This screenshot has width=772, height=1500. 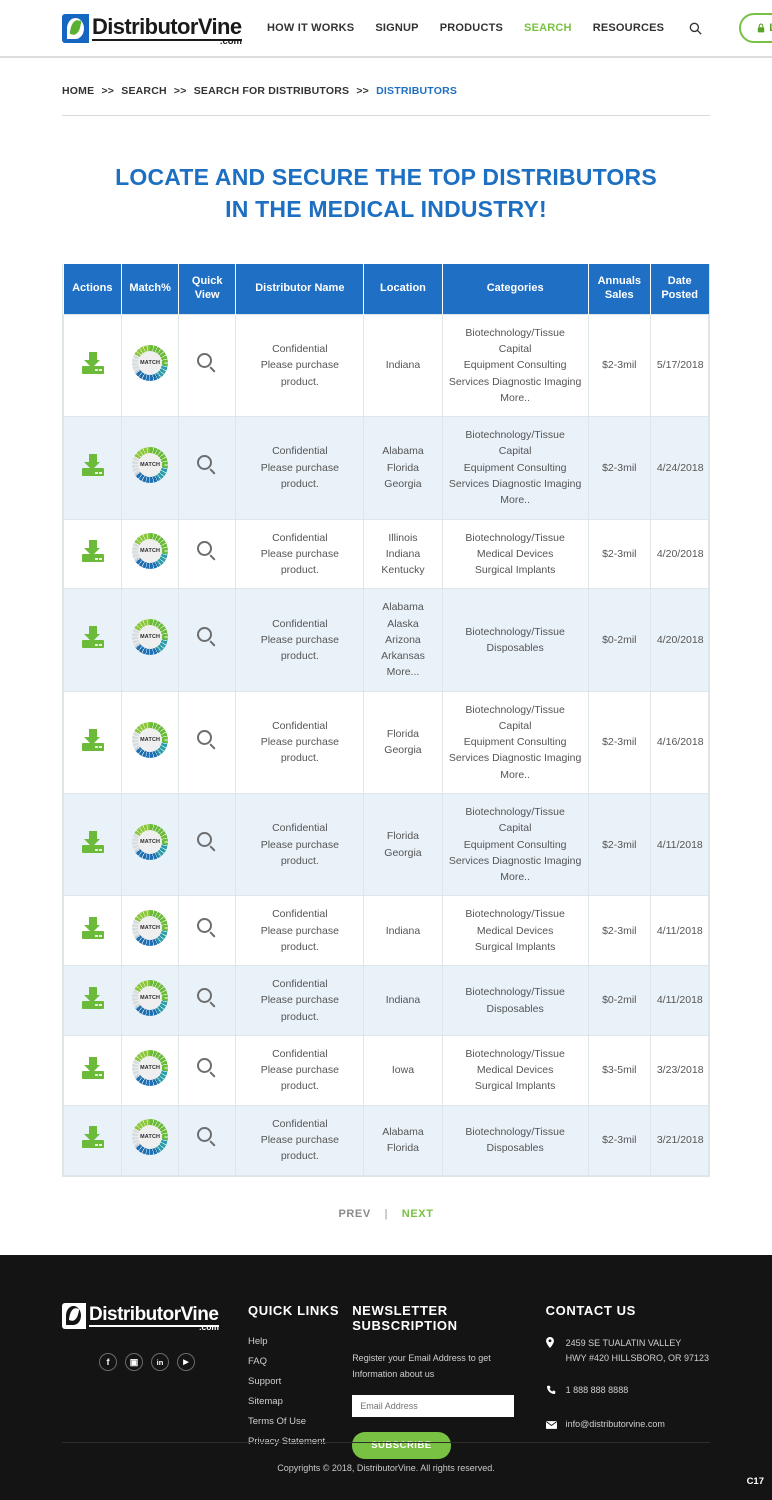 I want to click on login-button: LOGIN, so click(x=755, y=28).